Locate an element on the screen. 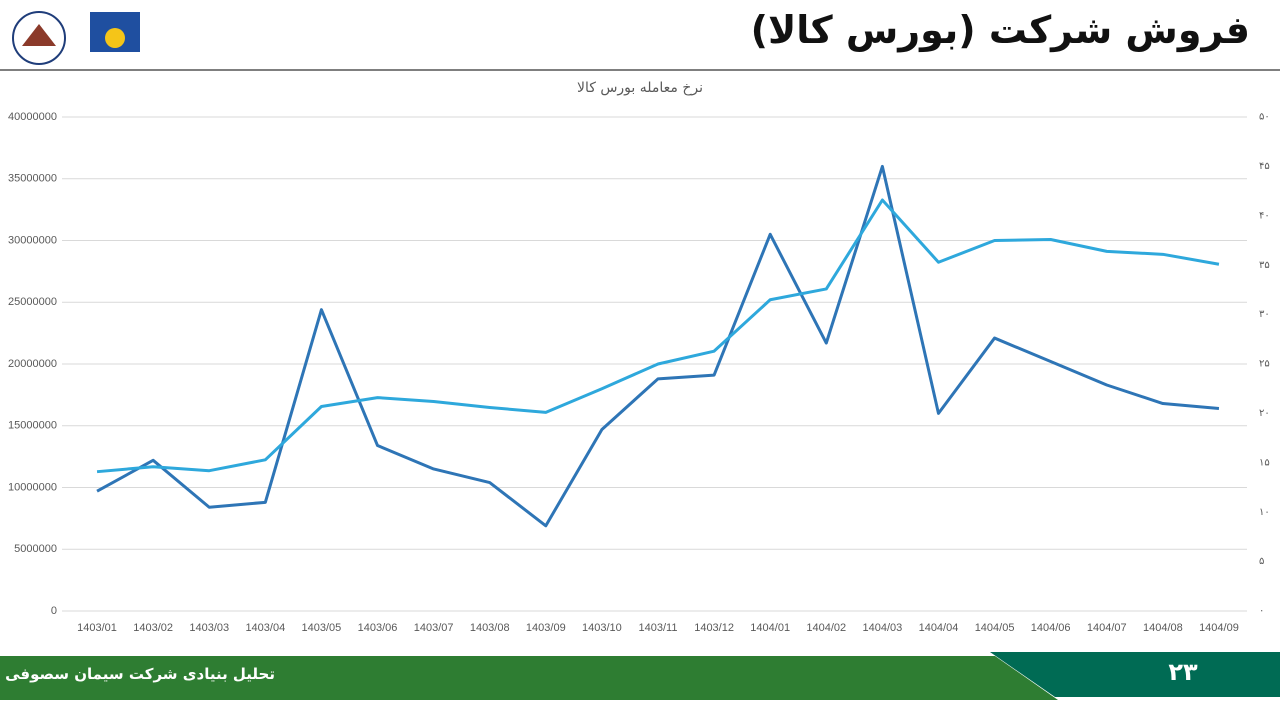 The width and height of the screenshot is (1280, 720). y-tick-label: 40000000 is located at coordinates (32, 117).